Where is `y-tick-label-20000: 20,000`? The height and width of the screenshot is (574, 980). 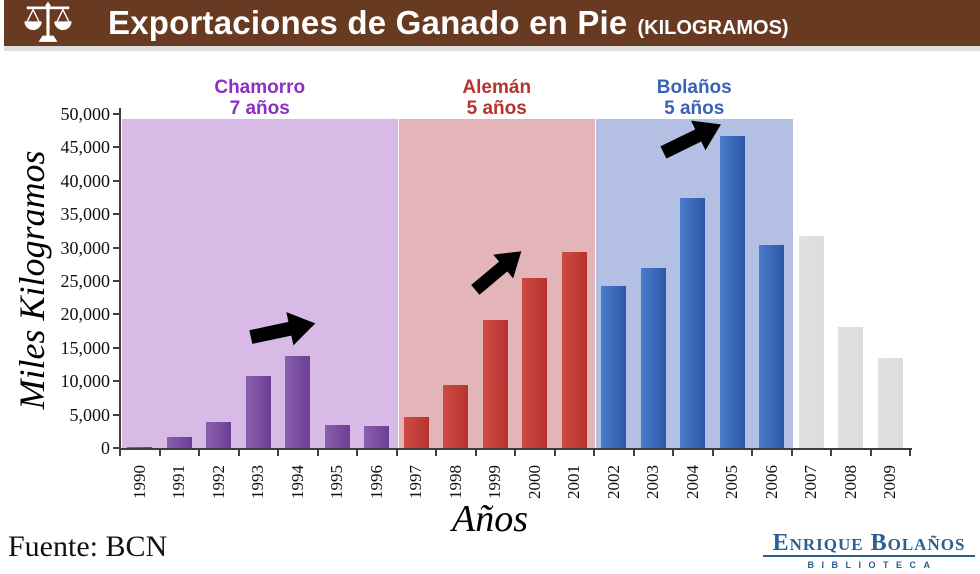 y-tick-label-20000: 20,000 is located at coordinates (85, 314).